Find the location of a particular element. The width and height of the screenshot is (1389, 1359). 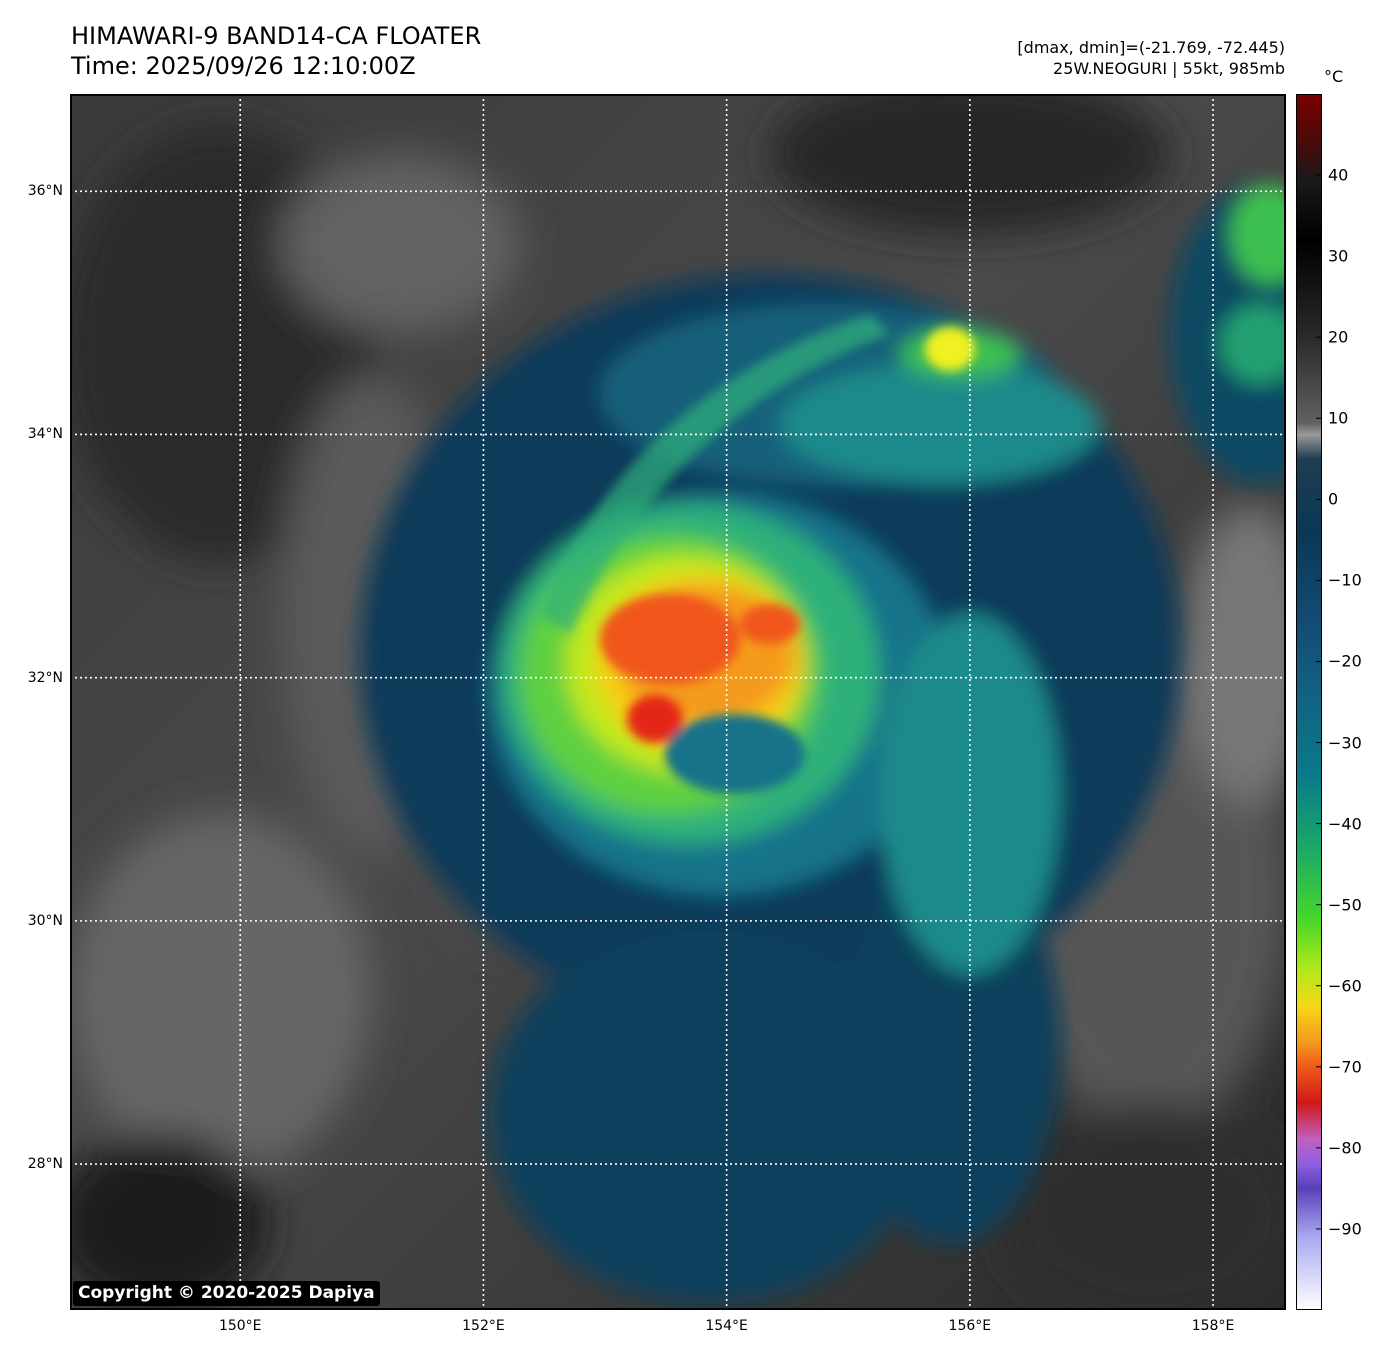

colorbar-tick-label: 0 is located at coordinates (1333, 499).